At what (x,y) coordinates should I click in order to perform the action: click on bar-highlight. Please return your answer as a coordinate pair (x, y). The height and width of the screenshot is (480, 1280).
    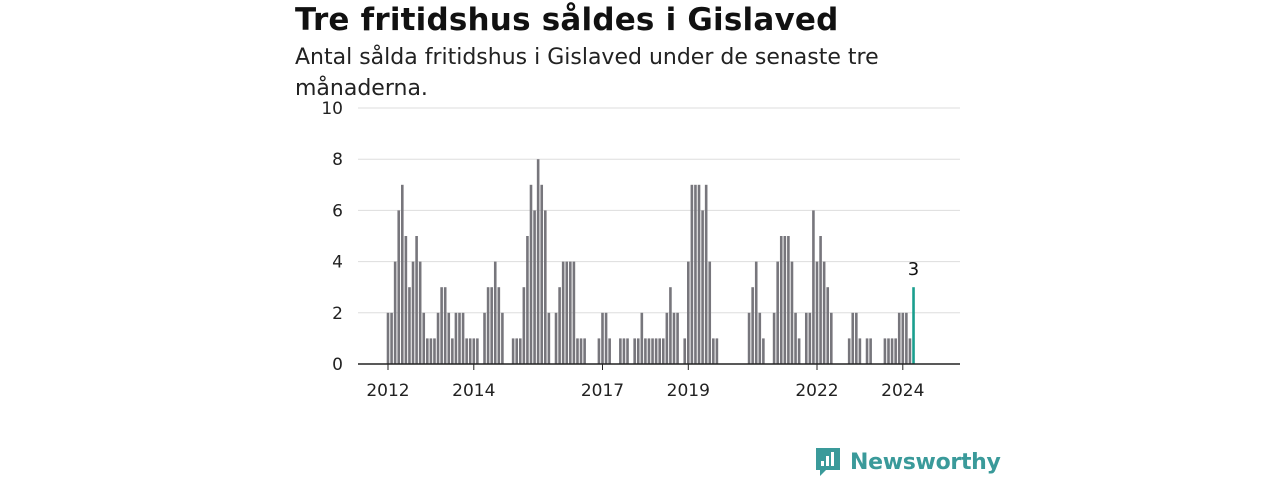
    Looking at the image, I should click on (913, 325).